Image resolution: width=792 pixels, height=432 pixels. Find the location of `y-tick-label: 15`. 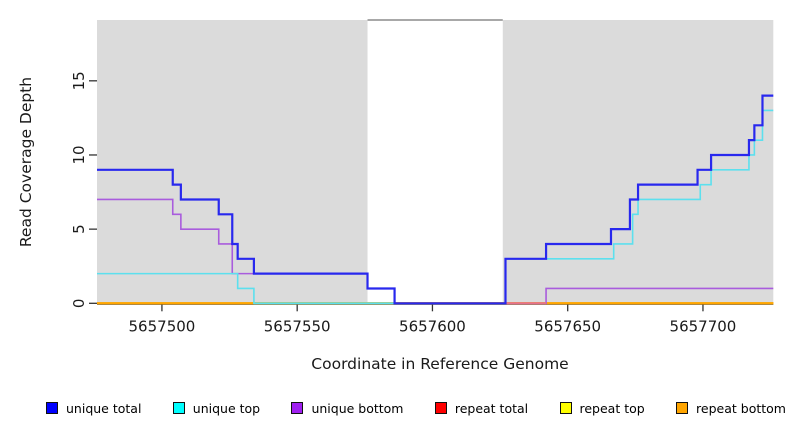

y-tick-label: 15 is located at coordinates (79, 80).